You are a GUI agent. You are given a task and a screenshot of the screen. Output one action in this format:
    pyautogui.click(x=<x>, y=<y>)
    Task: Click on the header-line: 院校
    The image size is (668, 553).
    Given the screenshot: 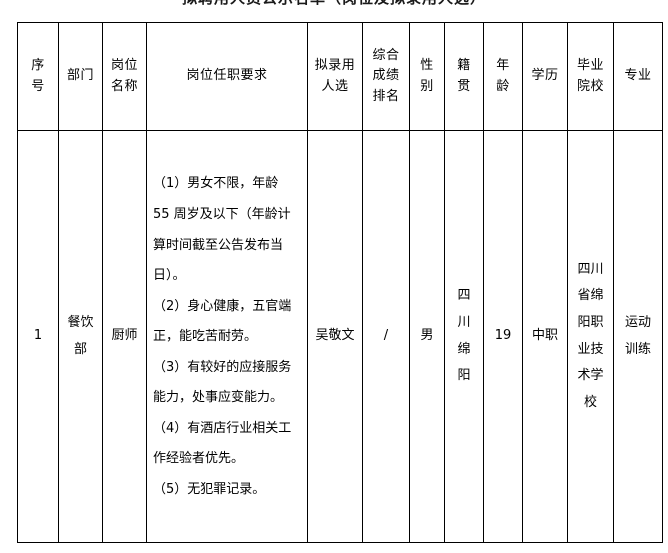 What is the action you would take?
    pyautogui.click(x=590, y=86)
    